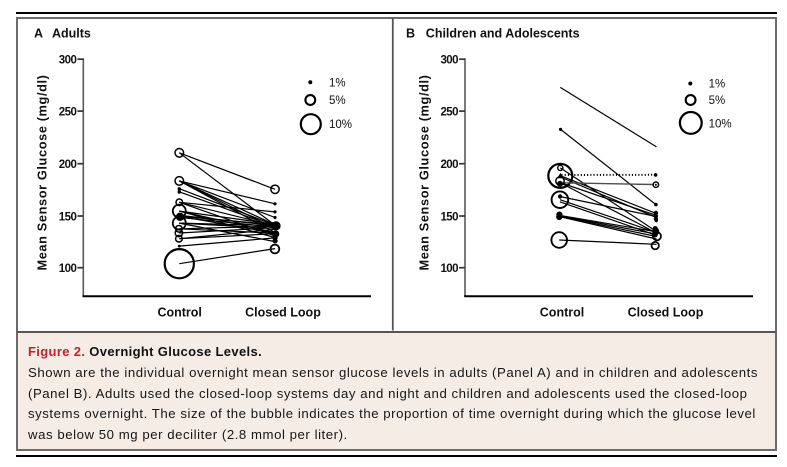 The width and height of the screenshot is (787, 467). I want to click on svg-text: B, so click(410, 34).